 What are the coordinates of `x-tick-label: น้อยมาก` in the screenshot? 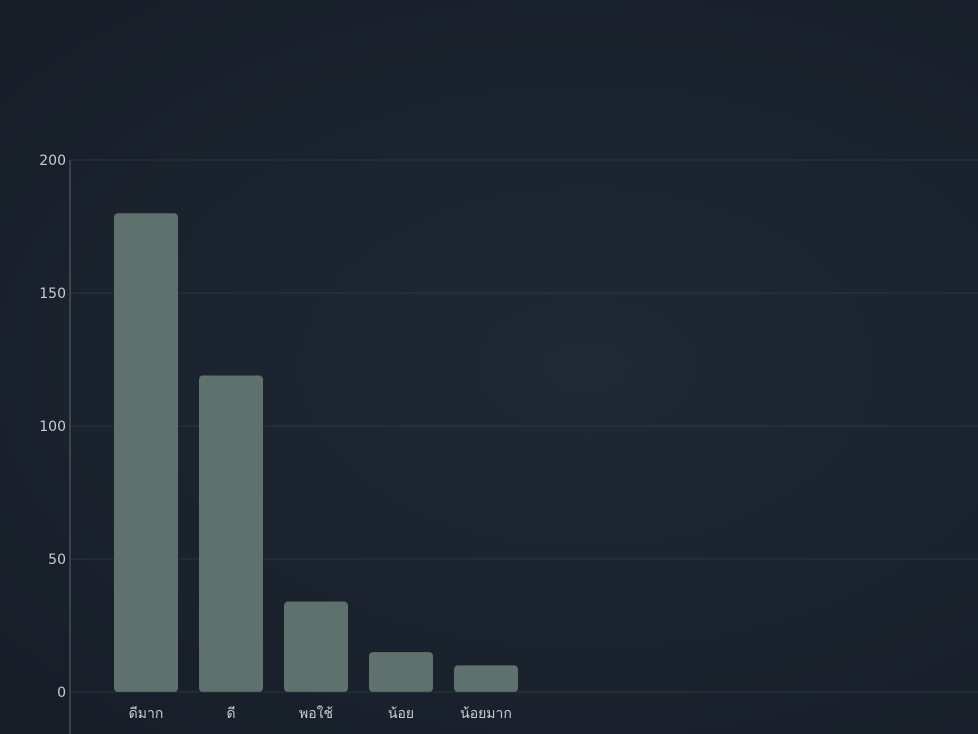 It's located at (486, 714).